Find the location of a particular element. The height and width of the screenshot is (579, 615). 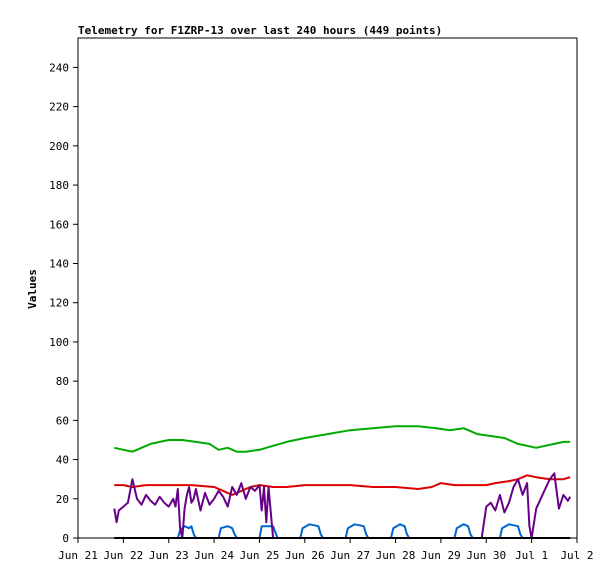

y-tick-label: 20 is located at coordinates (62, 499).